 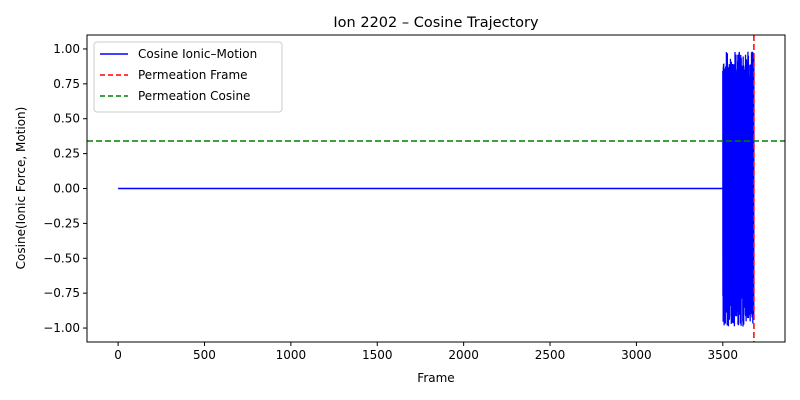 I want to click on x-tick-label: 2000, so click(x=463, y=355).